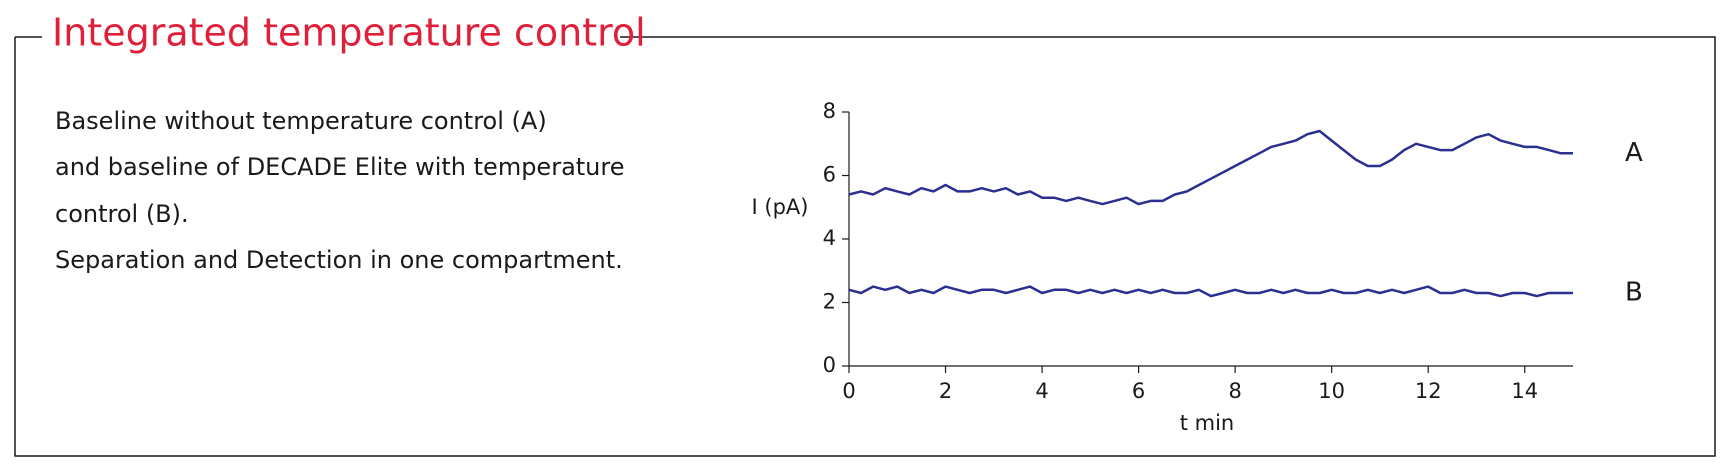  What do you see at coordinates (829, 302) in the screenshot?
I see `y-tick-label: 2` at bounding box center [829, 302].